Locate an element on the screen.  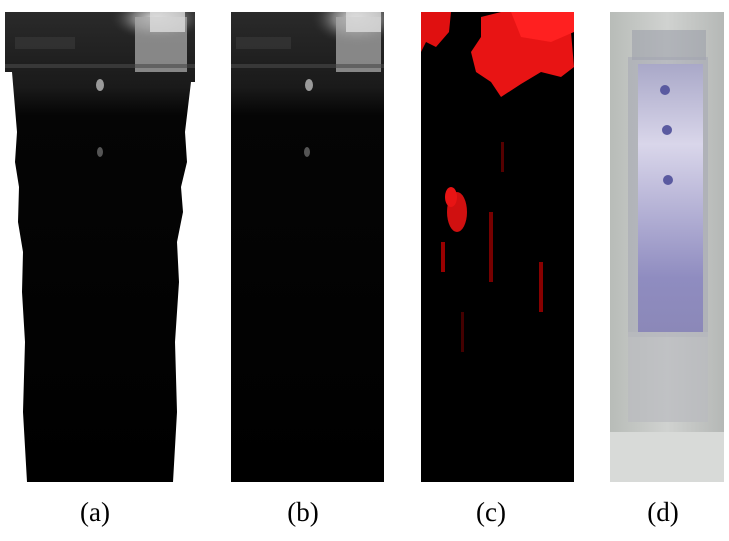
panel-d-image is located at coordinates (667, 247).